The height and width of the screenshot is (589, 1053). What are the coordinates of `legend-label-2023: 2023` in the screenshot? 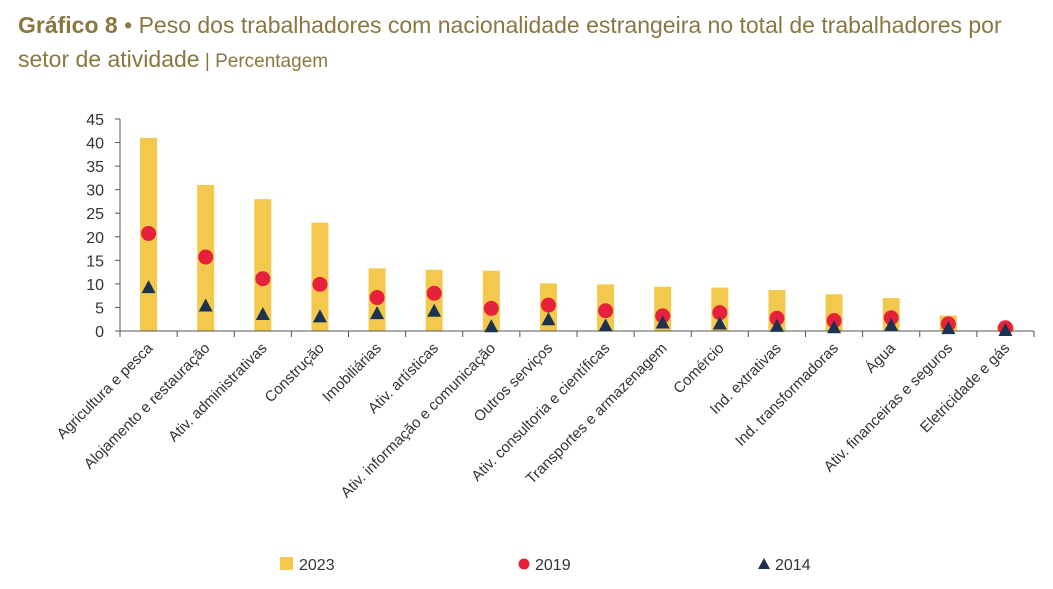 It's located at (317, 565).